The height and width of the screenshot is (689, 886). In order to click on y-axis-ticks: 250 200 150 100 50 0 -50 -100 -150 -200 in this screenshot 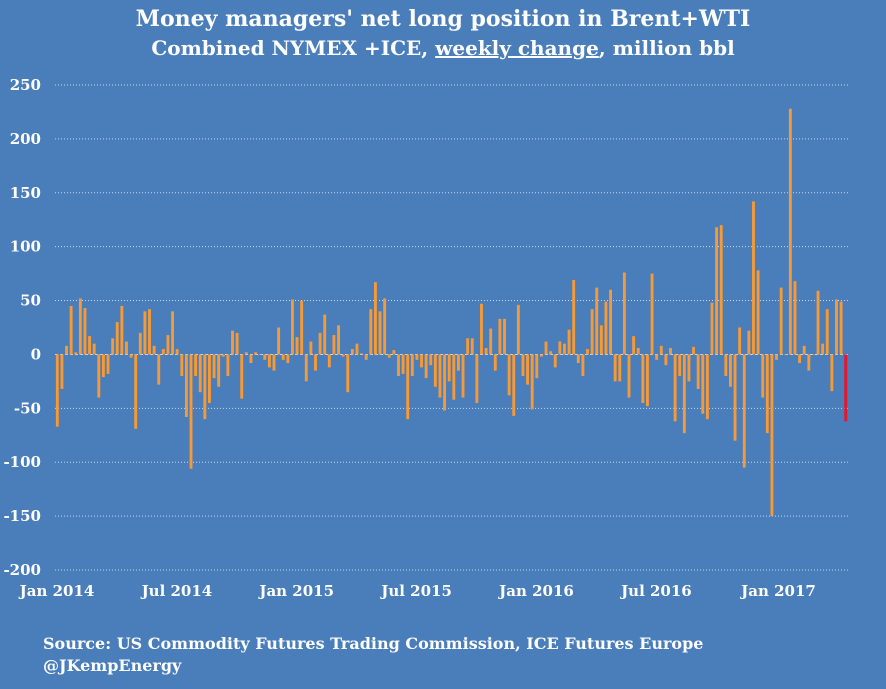, I will do `click(22, 327)`.